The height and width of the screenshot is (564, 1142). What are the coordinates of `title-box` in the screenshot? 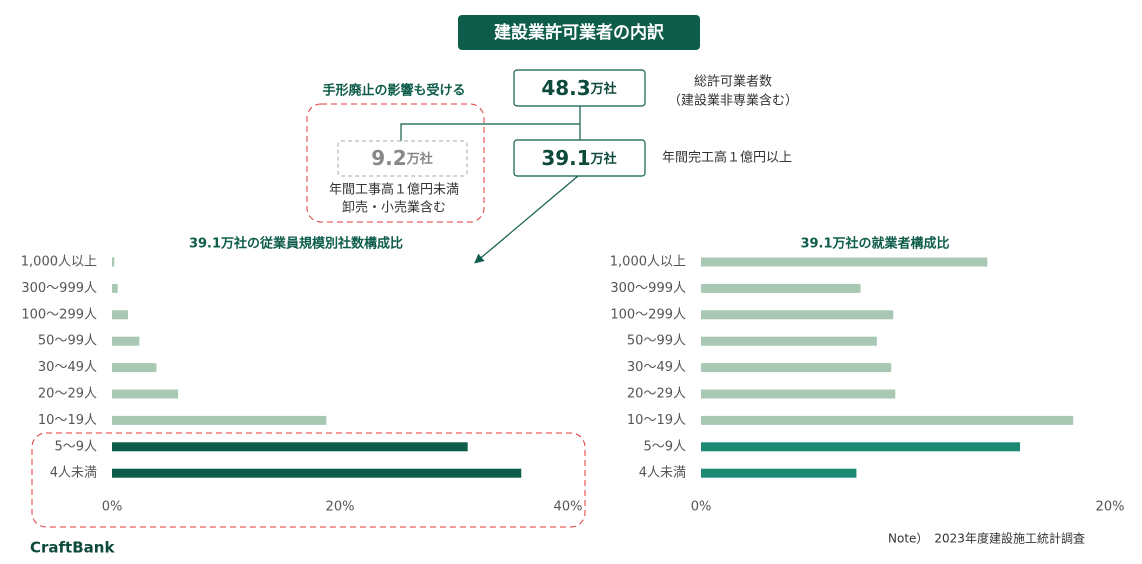 It's located at (579, 32).